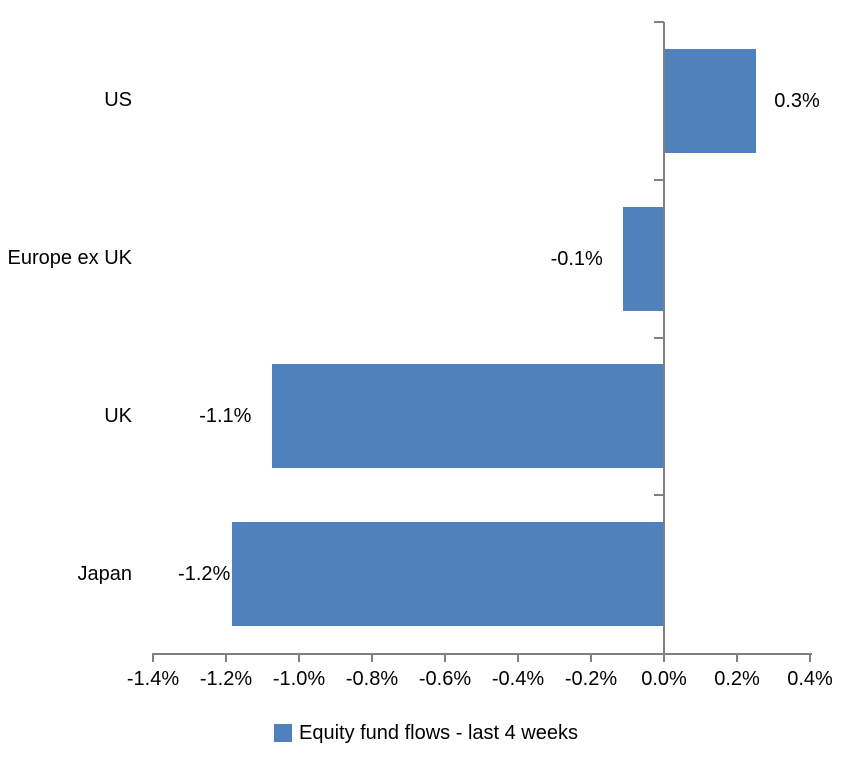  Describe the element at coordinates (576, 258) in the screenshot. I see `data-label: -0.1%` at that location.